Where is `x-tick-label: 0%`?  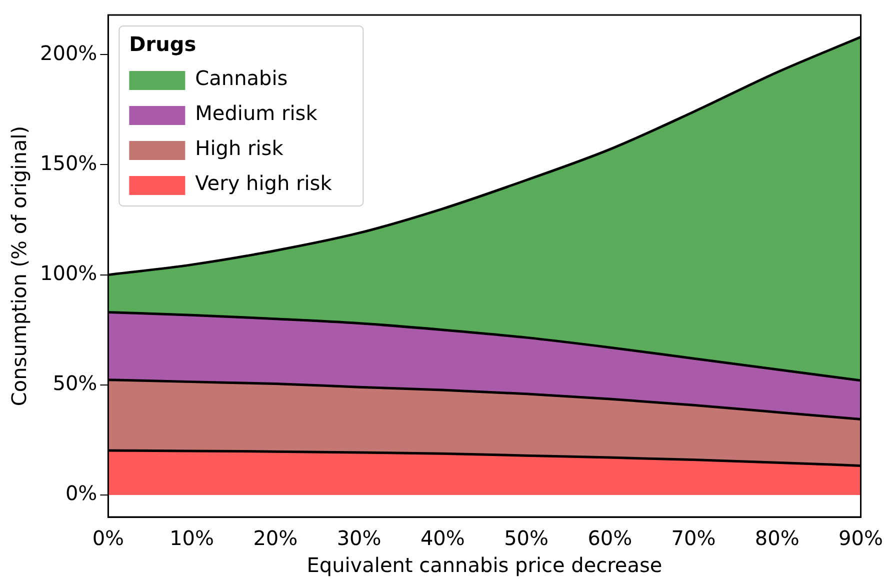 x-tick-label: 0% is located at coordinates (108, 538).